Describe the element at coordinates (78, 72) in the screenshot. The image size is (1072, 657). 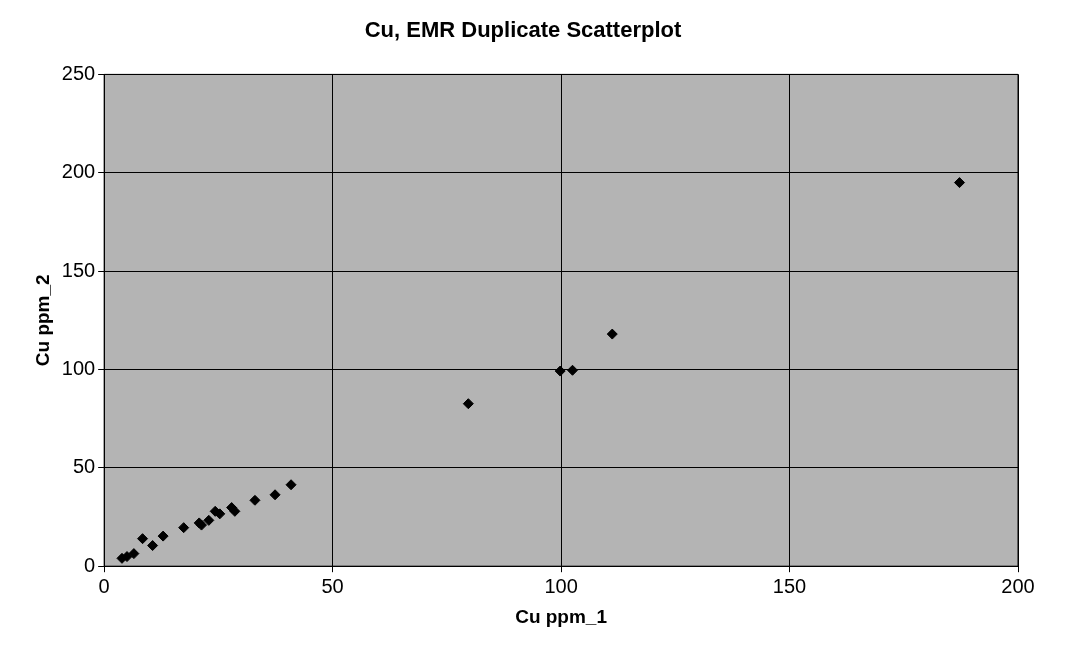
I see `y-tick-label: 250` at that location.